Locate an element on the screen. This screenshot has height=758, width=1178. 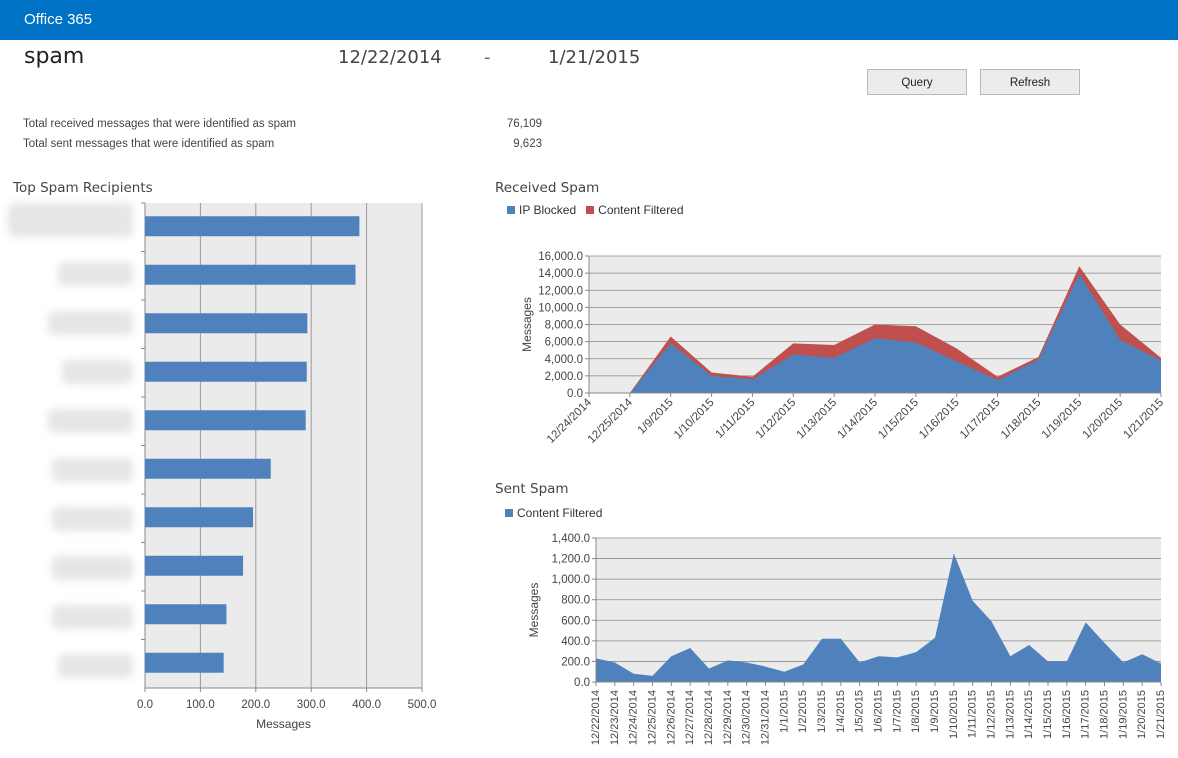
x-tick-label: 12/24/2014 is located at coordinates (634, 717).